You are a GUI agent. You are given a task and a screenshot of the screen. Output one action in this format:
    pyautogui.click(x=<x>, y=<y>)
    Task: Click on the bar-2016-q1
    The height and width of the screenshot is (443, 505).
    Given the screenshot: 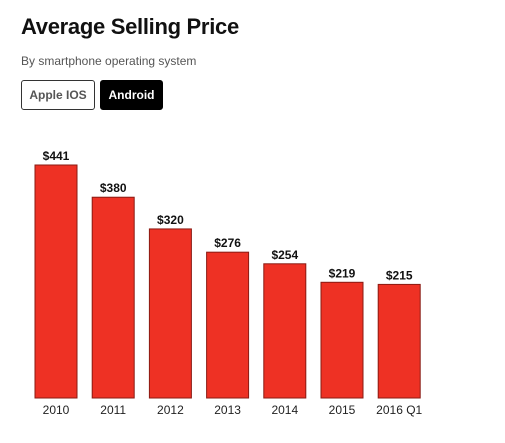 What is the action you would take?
    pyautogui.click(x=399, y=341)
    